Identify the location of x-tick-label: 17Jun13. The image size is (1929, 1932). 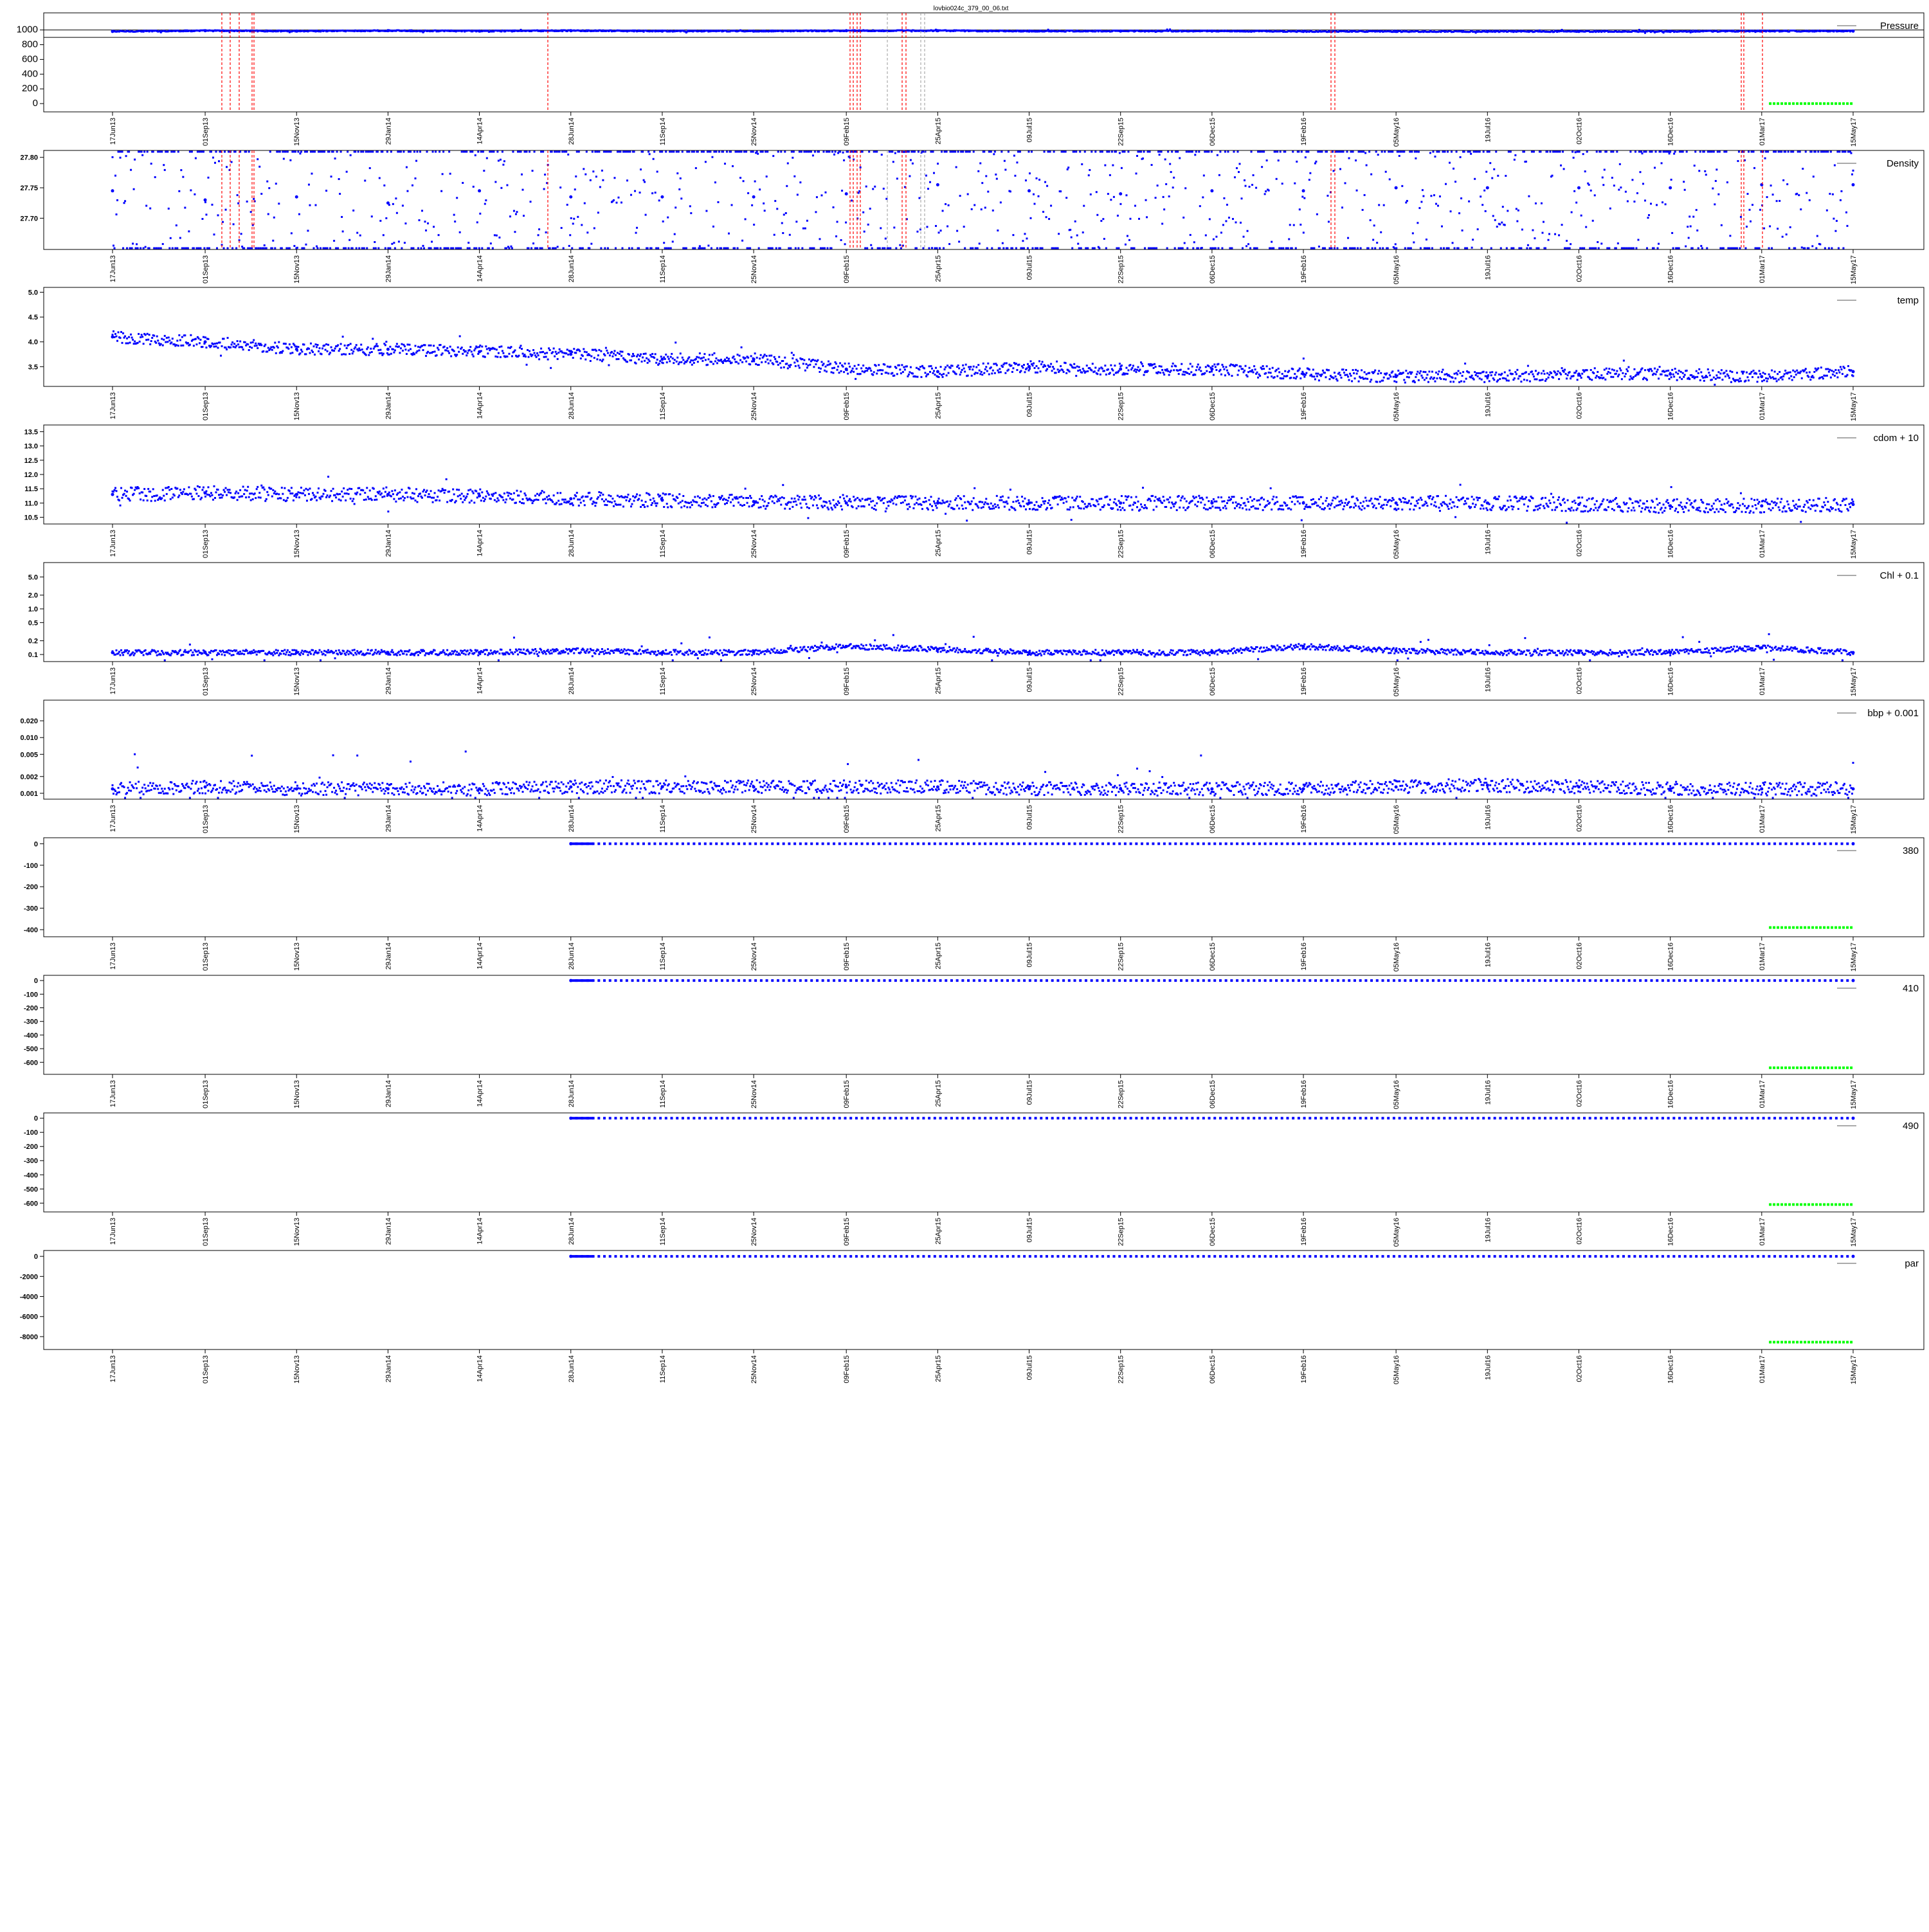
(113, 131).